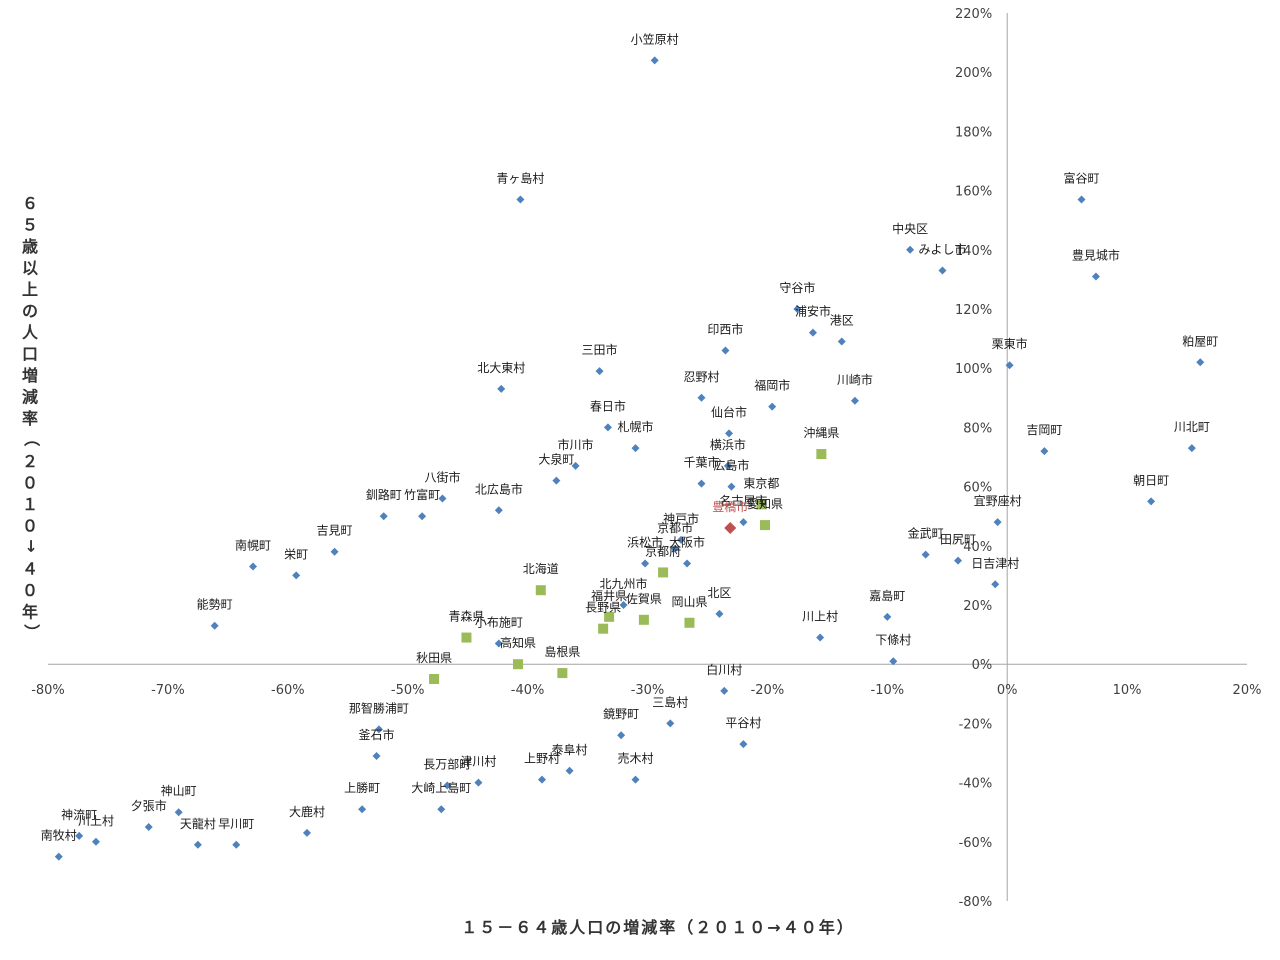  What do you see at coordinates (198, 823) in the screenshot?
I see `data-point-label: 天龍村` at bounding box center [198, 823].